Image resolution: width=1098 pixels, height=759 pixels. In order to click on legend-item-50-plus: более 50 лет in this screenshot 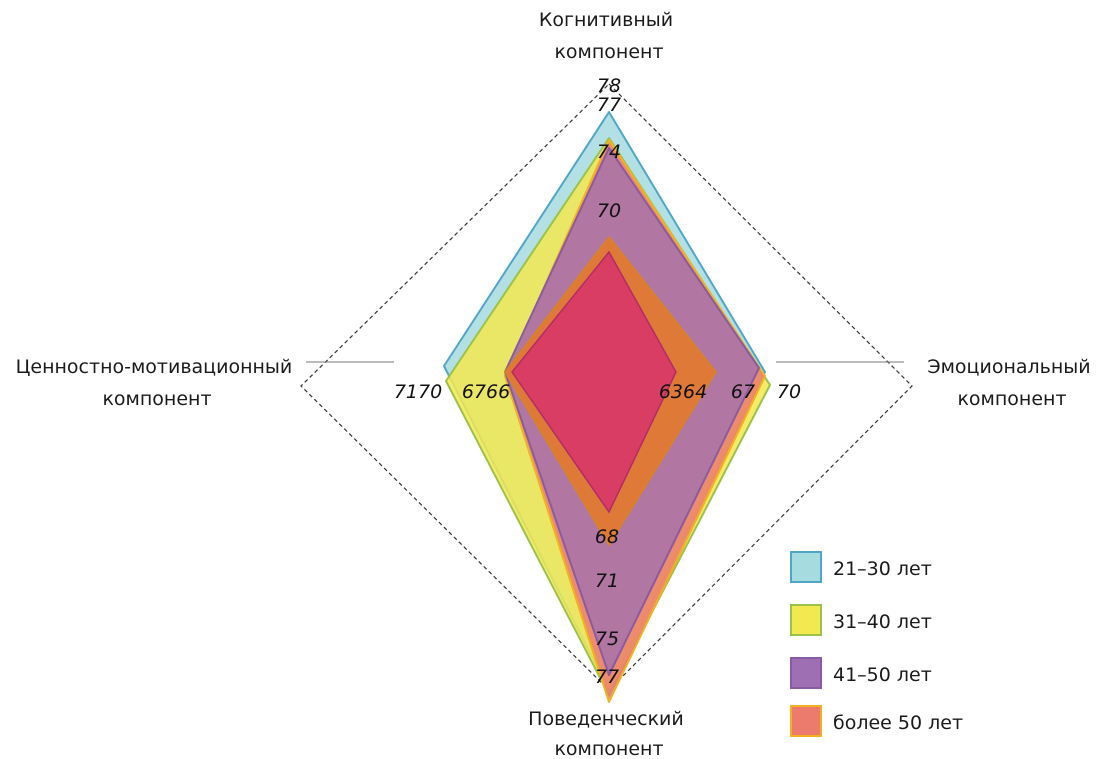, I will do `click(876, 721)`.